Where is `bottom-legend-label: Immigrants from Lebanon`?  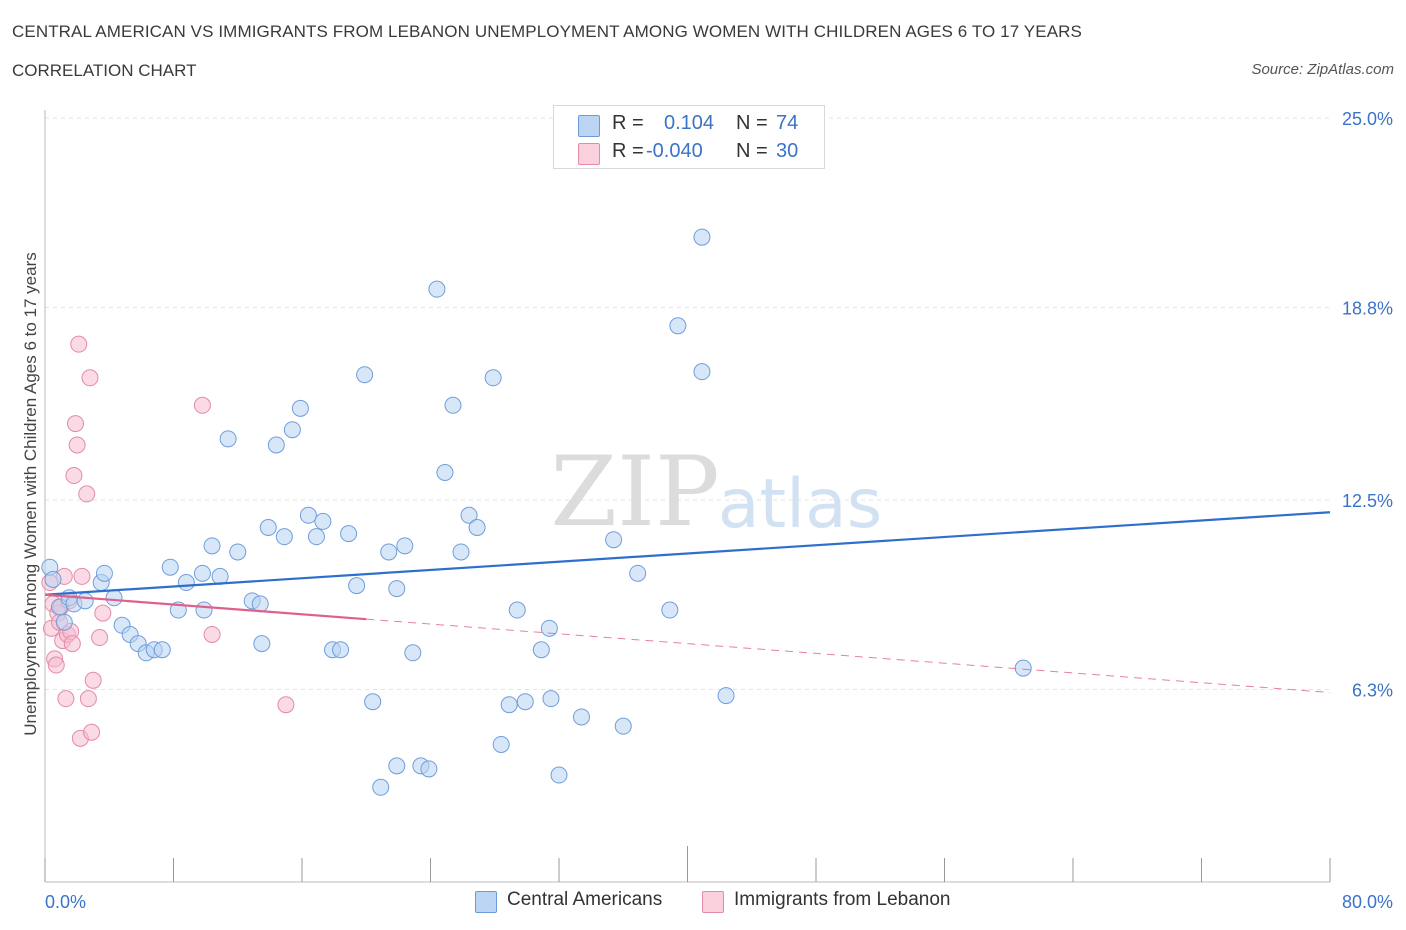
bottom-legend-label: Immigrants from Lebanon is located at coordinates (842, 899).